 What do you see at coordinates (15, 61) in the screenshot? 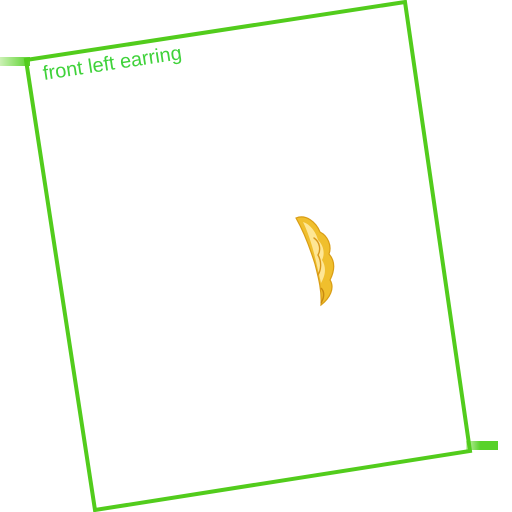
I see `frame-stub-left` at bounding box center [15, 61].